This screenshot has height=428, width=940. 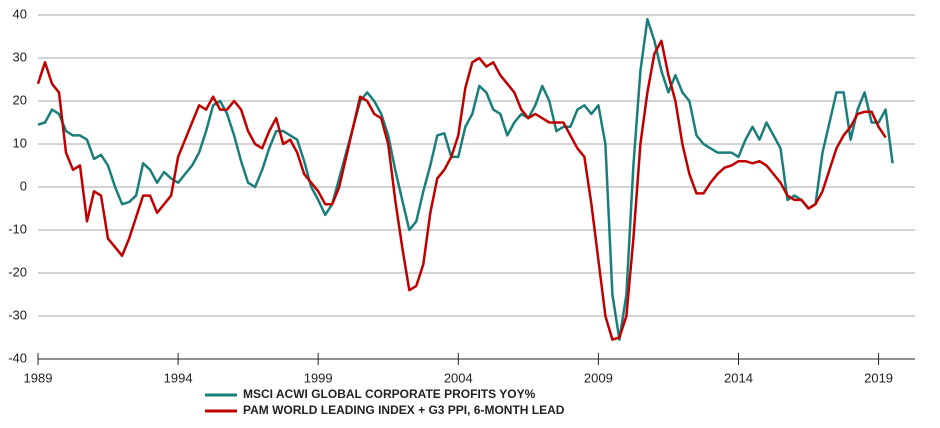 I want to click on x-tick-label: 1989, so click(x=38, y=377).